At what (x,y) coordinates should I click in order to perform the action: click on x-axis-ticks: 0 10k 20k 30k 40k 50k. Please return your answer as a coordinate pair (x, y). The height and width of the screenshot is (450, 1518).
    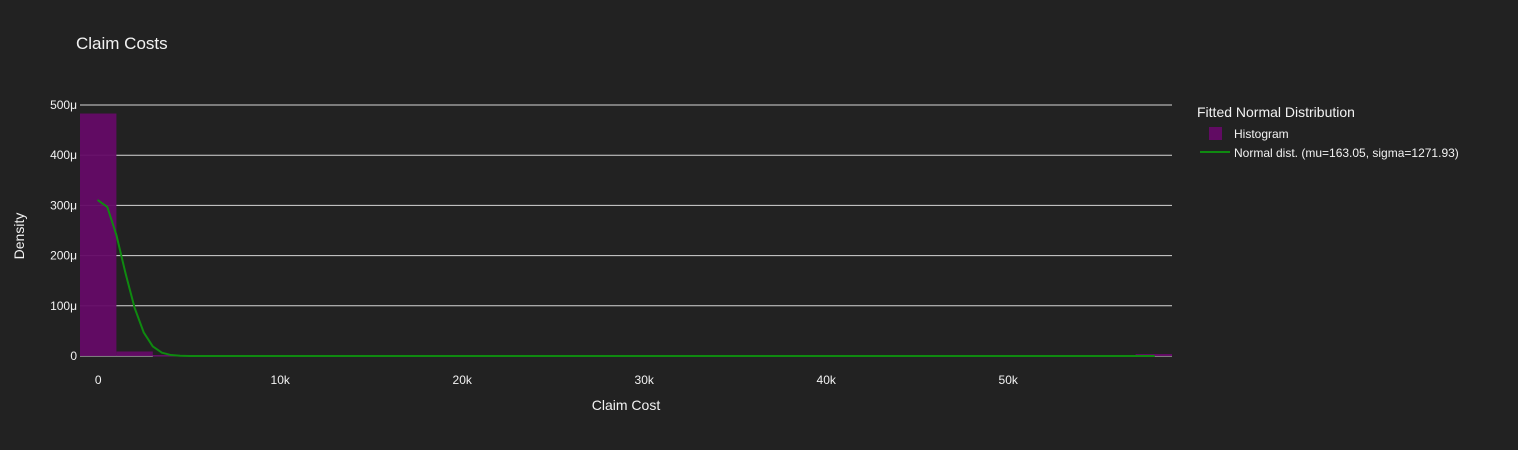
    Looking at the image, I should click on (557, 380).